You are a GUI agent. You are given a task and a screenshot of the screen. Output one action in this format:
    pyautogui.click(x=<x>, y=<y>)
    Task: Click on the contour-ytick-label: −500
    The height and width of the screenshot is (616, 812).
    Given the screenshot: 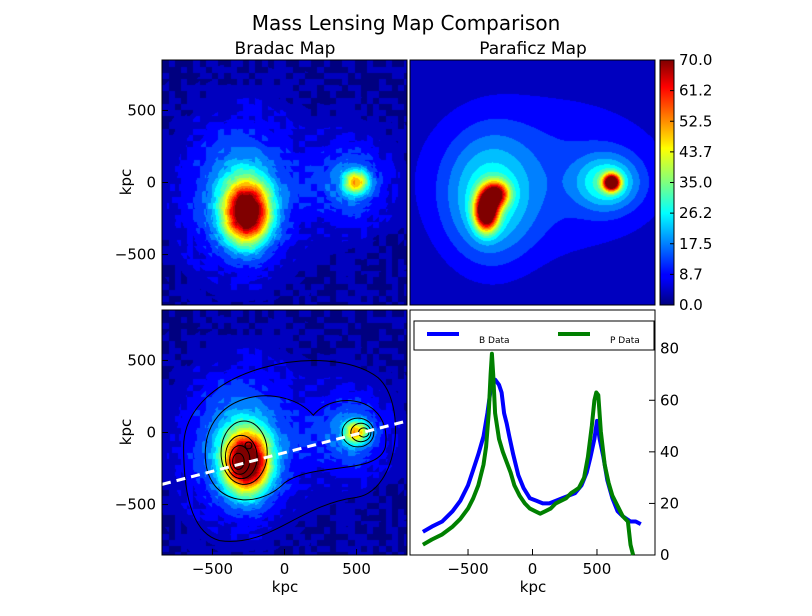 What is the action you would take?
    pyautogui.click(x=135, y=505)
    